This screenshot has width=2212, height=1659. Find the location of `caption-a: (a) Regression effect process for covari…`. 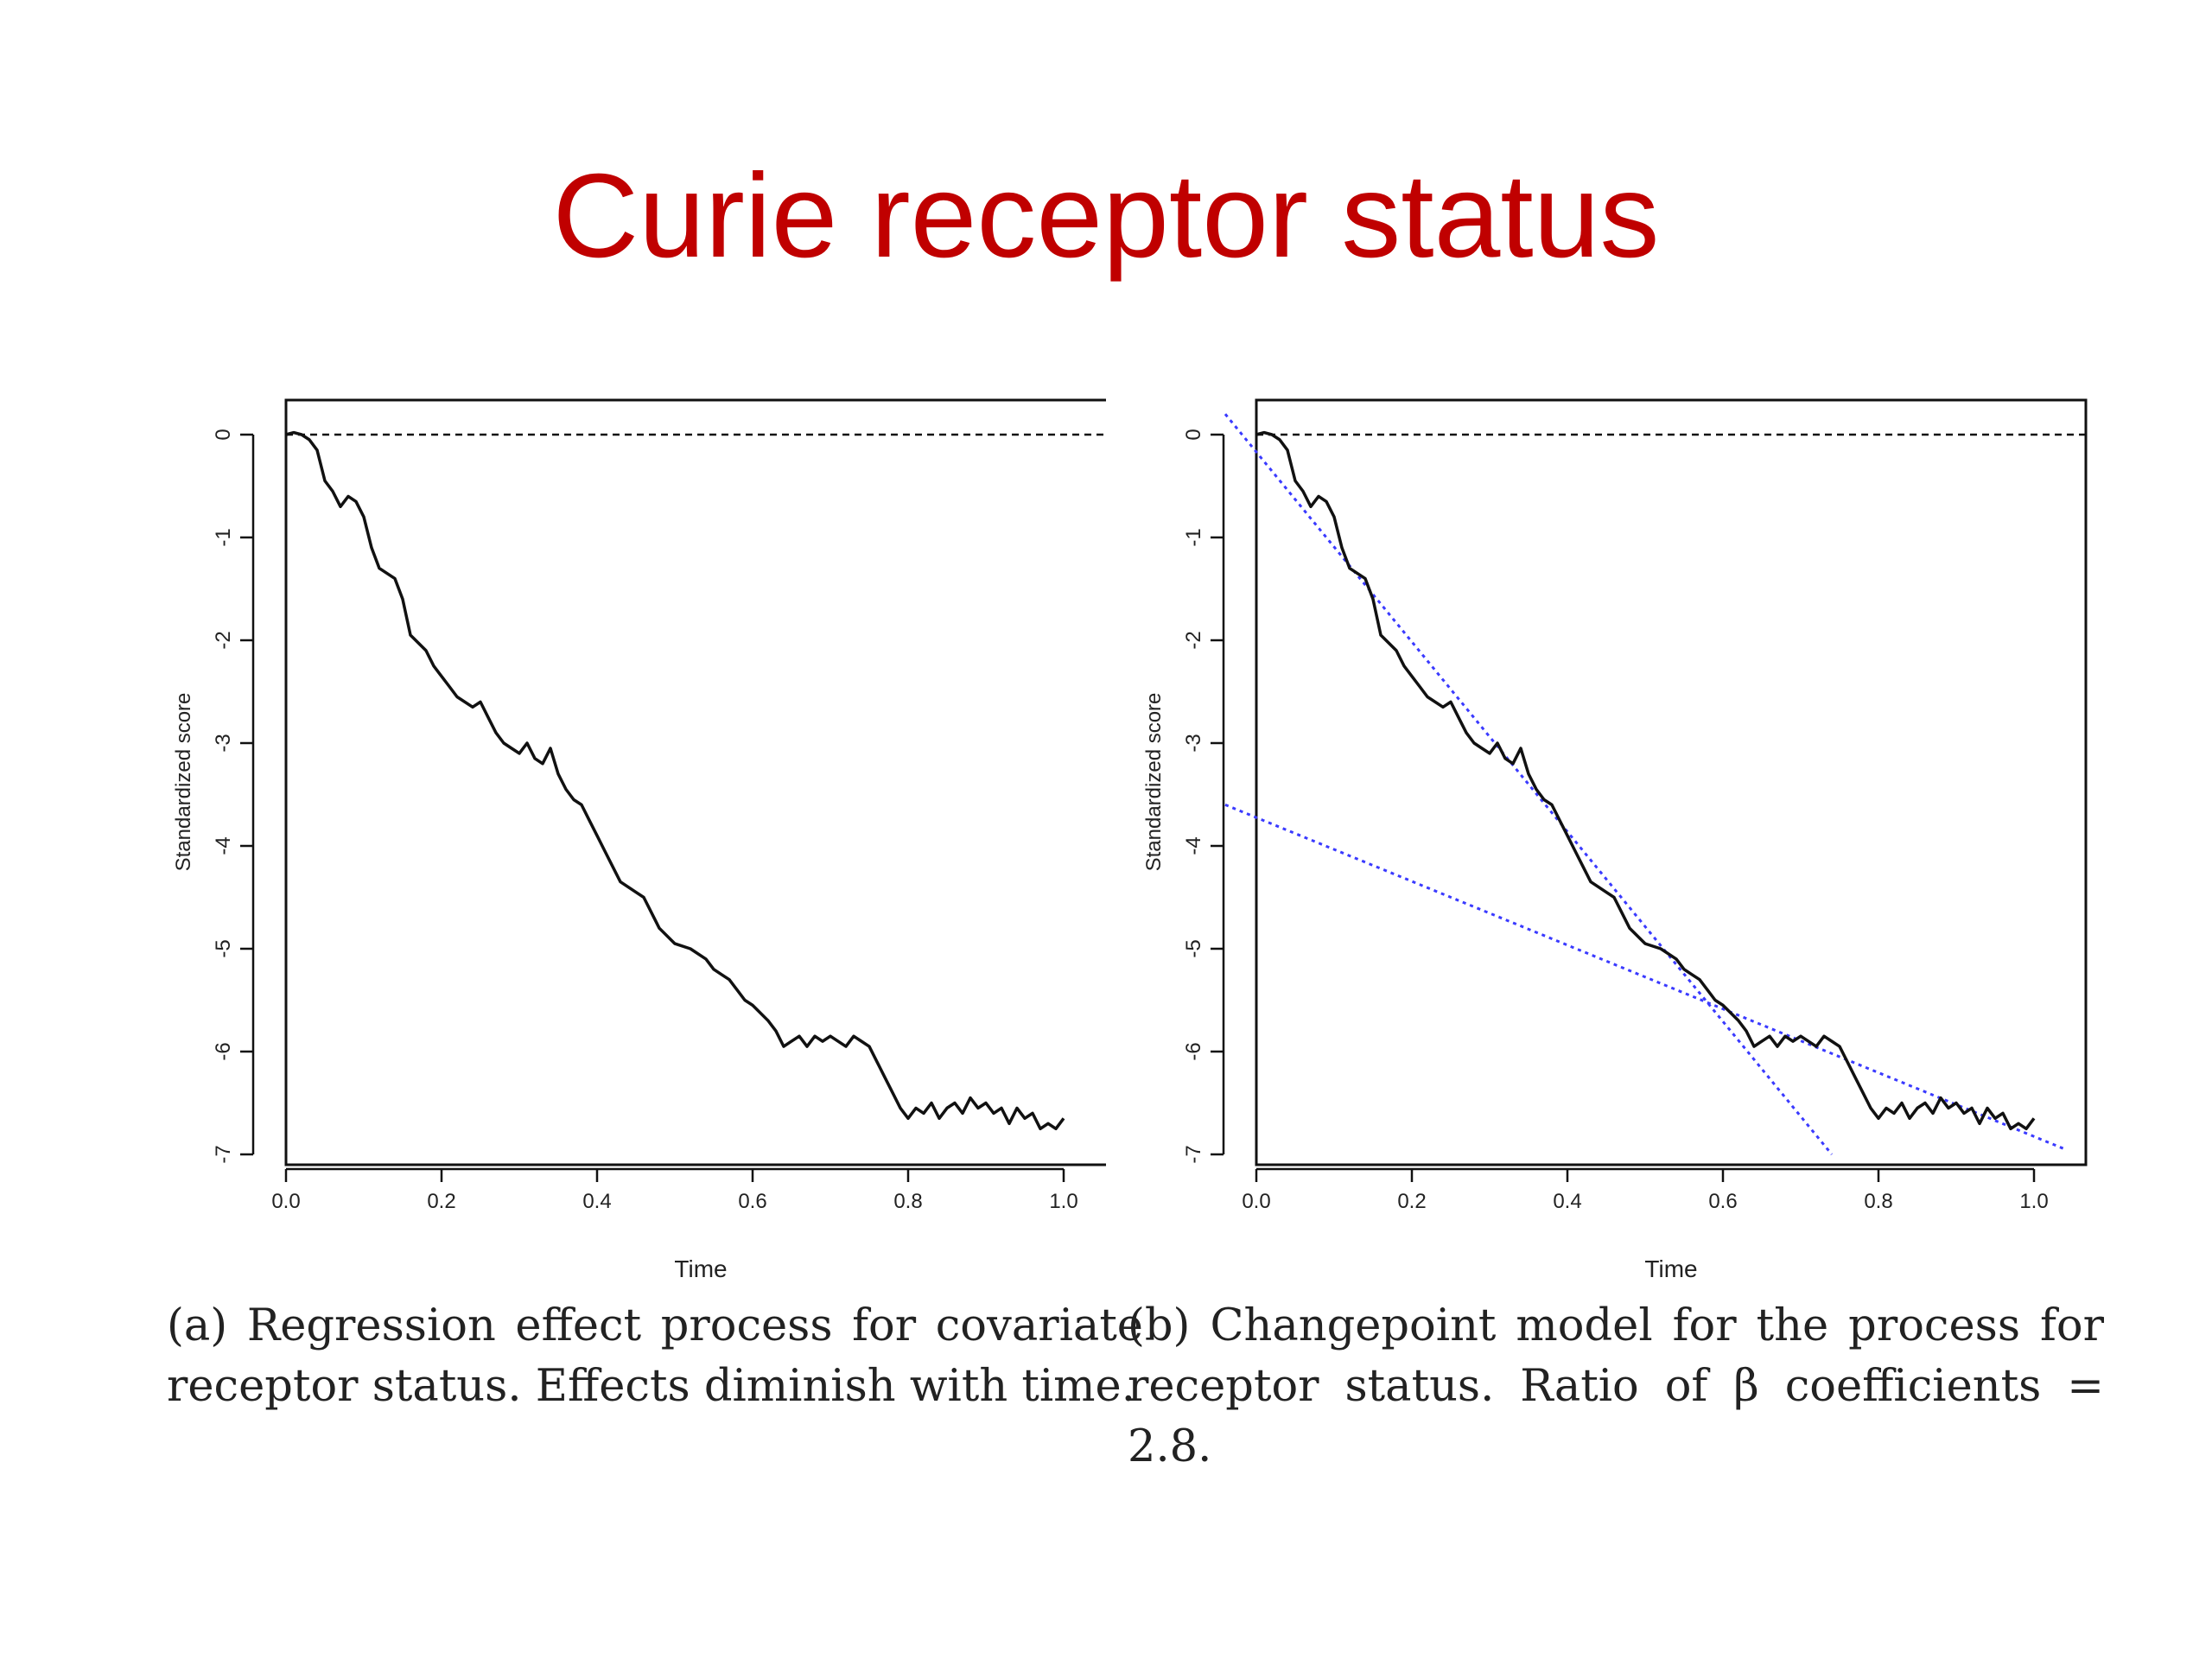

caption-a: (a) Regression effect process for covari… is located at coordinates (655, 1356).